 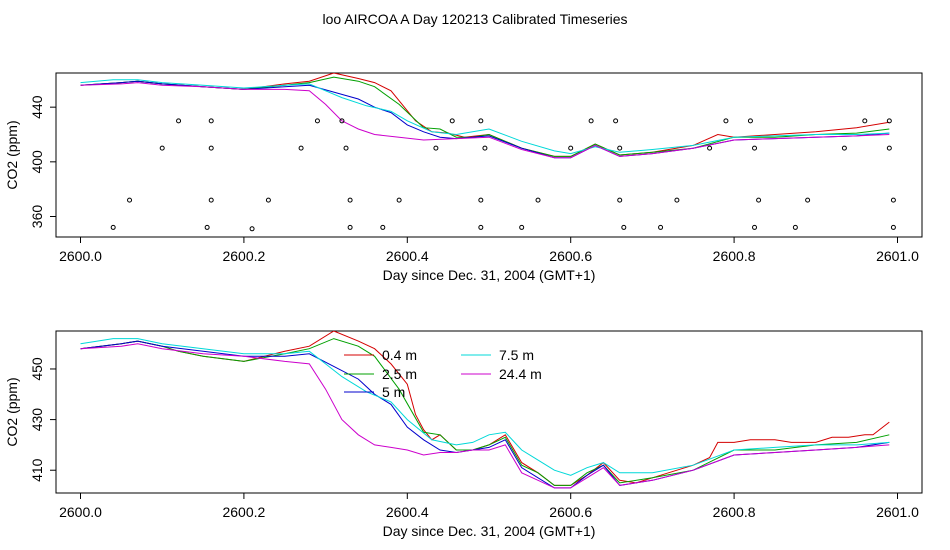 I want to click on y-tick-label: 430, so click(x=37, y=420).